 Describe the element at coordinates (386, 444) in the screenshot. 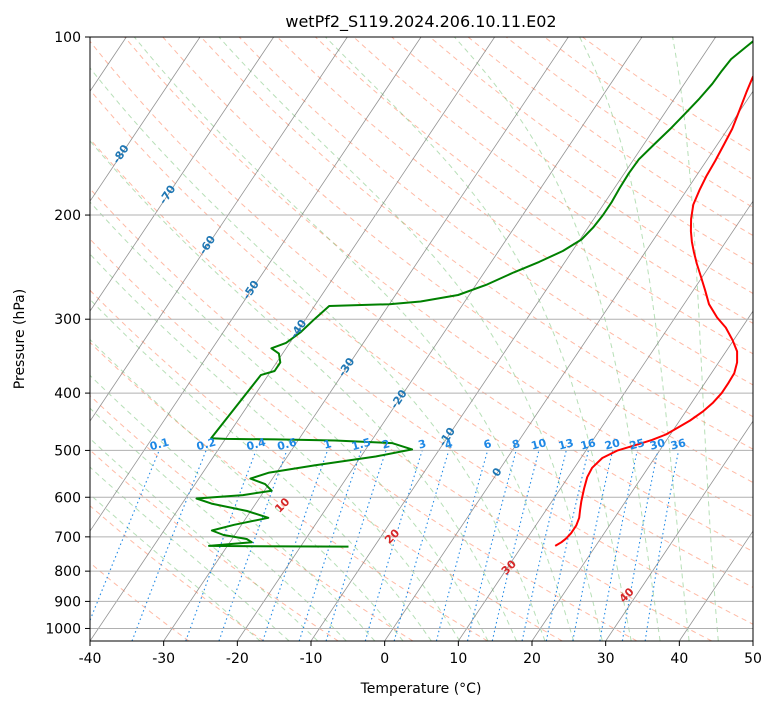

I see `mixing-ratio-label: 2` at that location.